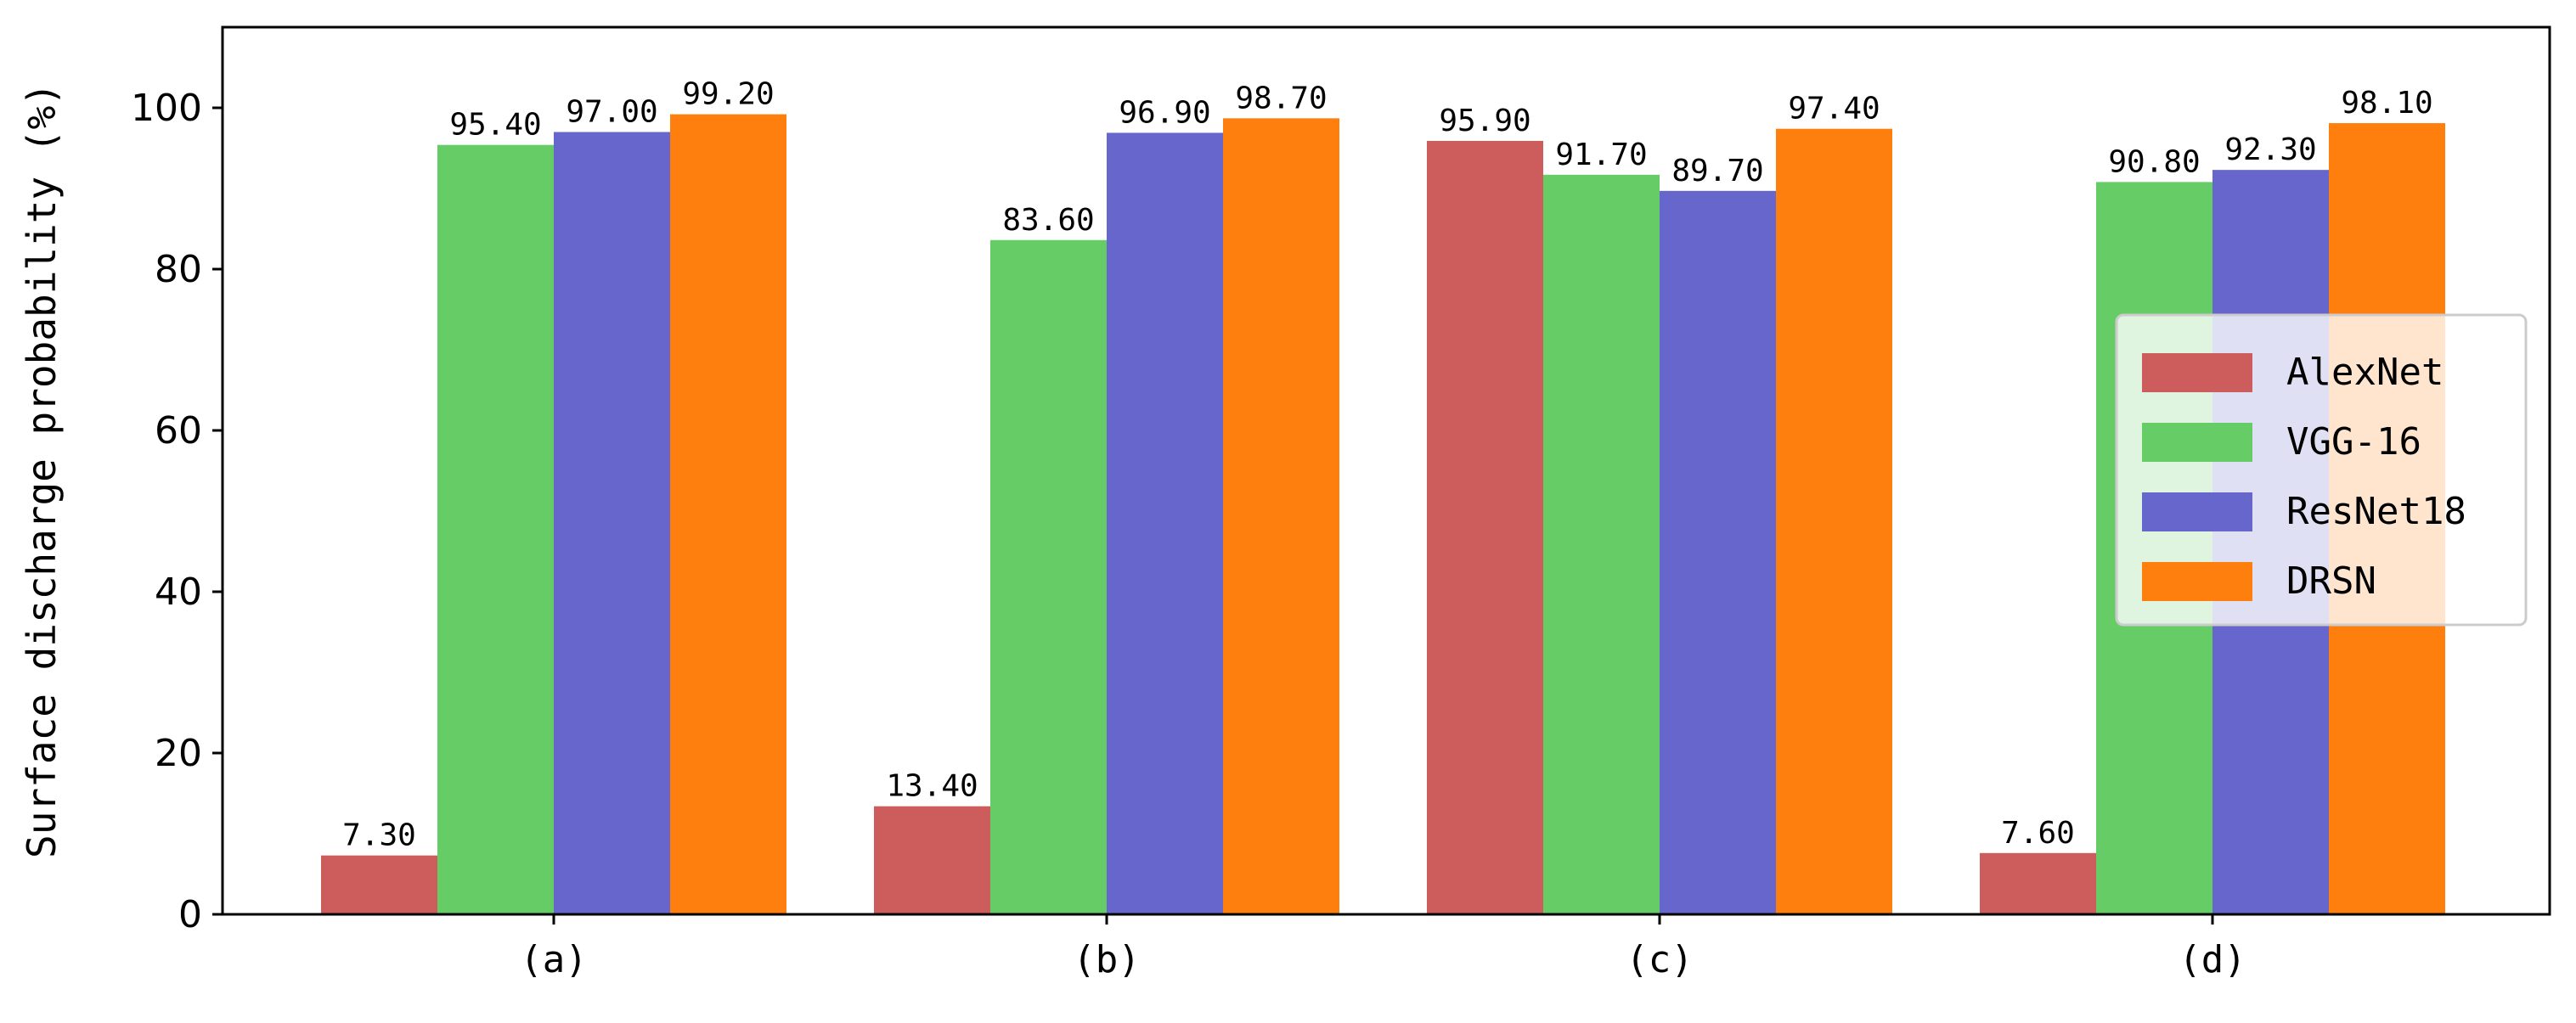  I want to click on x-tick-label: (b), so click(1106, 959).